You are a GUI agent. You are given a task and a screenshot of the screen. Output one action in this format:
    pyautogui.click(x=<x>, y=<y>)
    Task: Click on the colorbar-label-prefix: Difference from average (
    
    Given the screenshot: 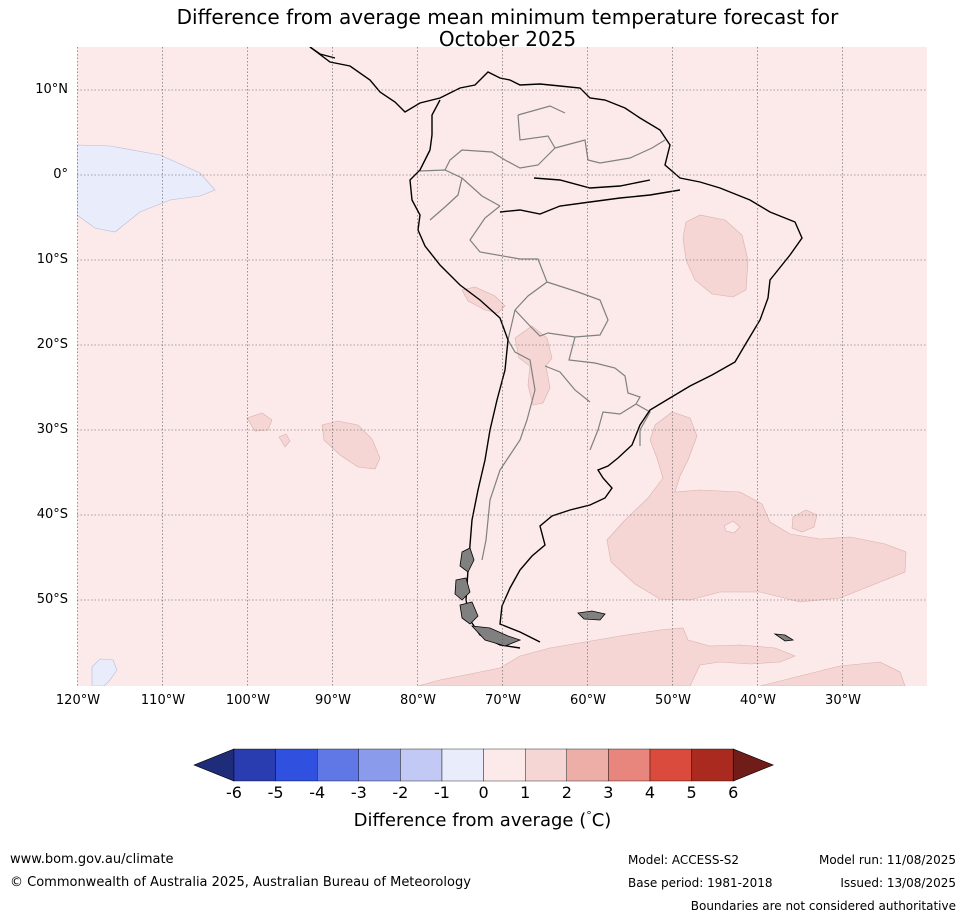 What is the action you would take?
    pyautogui.click(x=470, y=820)
    